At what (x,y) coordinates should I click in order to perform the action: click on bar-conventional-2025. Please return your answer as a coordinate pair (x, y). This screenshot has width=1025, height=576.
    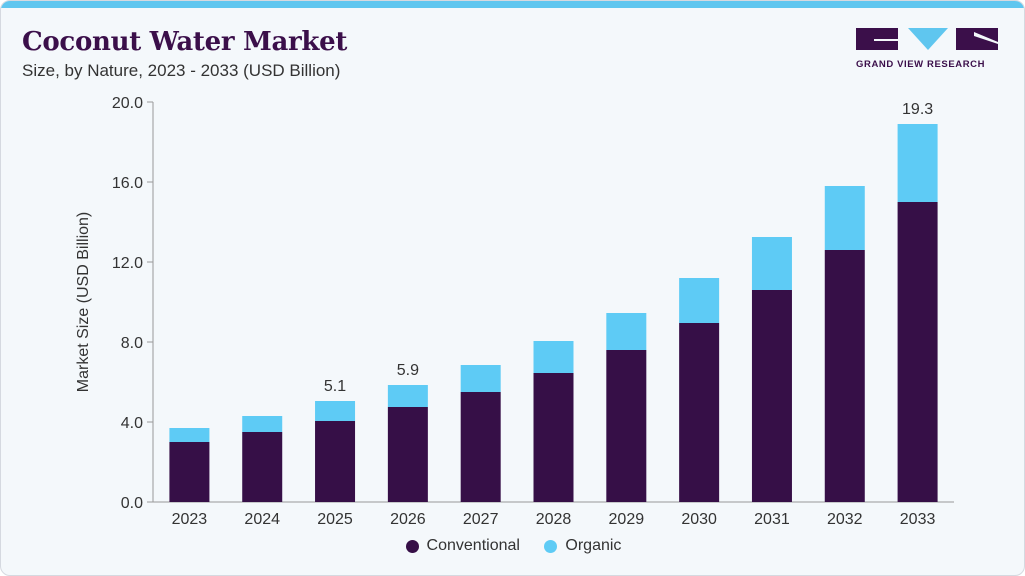
    Looking at the image, I should click on (335, 461).